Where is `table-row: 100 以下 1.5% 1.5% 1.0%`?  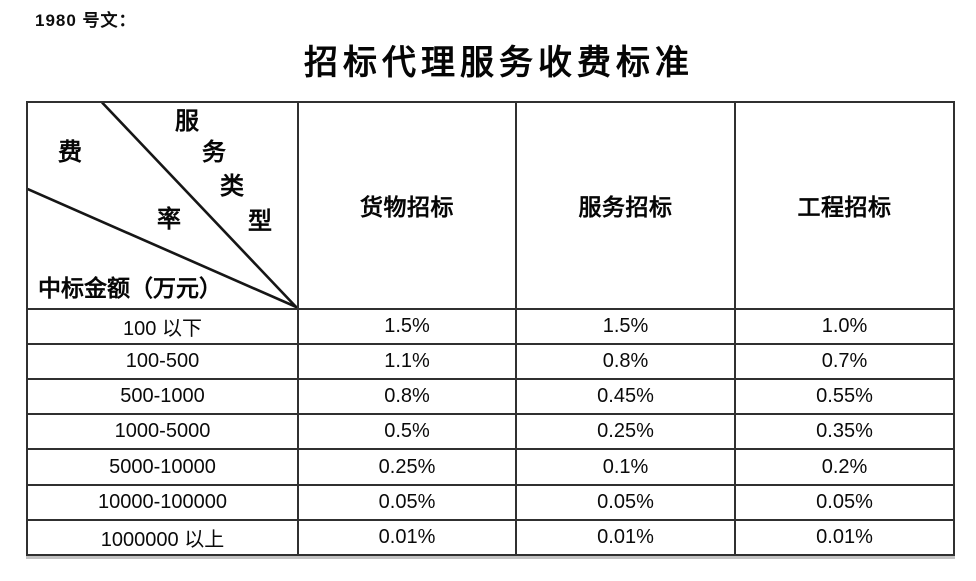 table-row: 100 以下 1.5% 1.5% 1.0% is located at coordinates (490, 326).